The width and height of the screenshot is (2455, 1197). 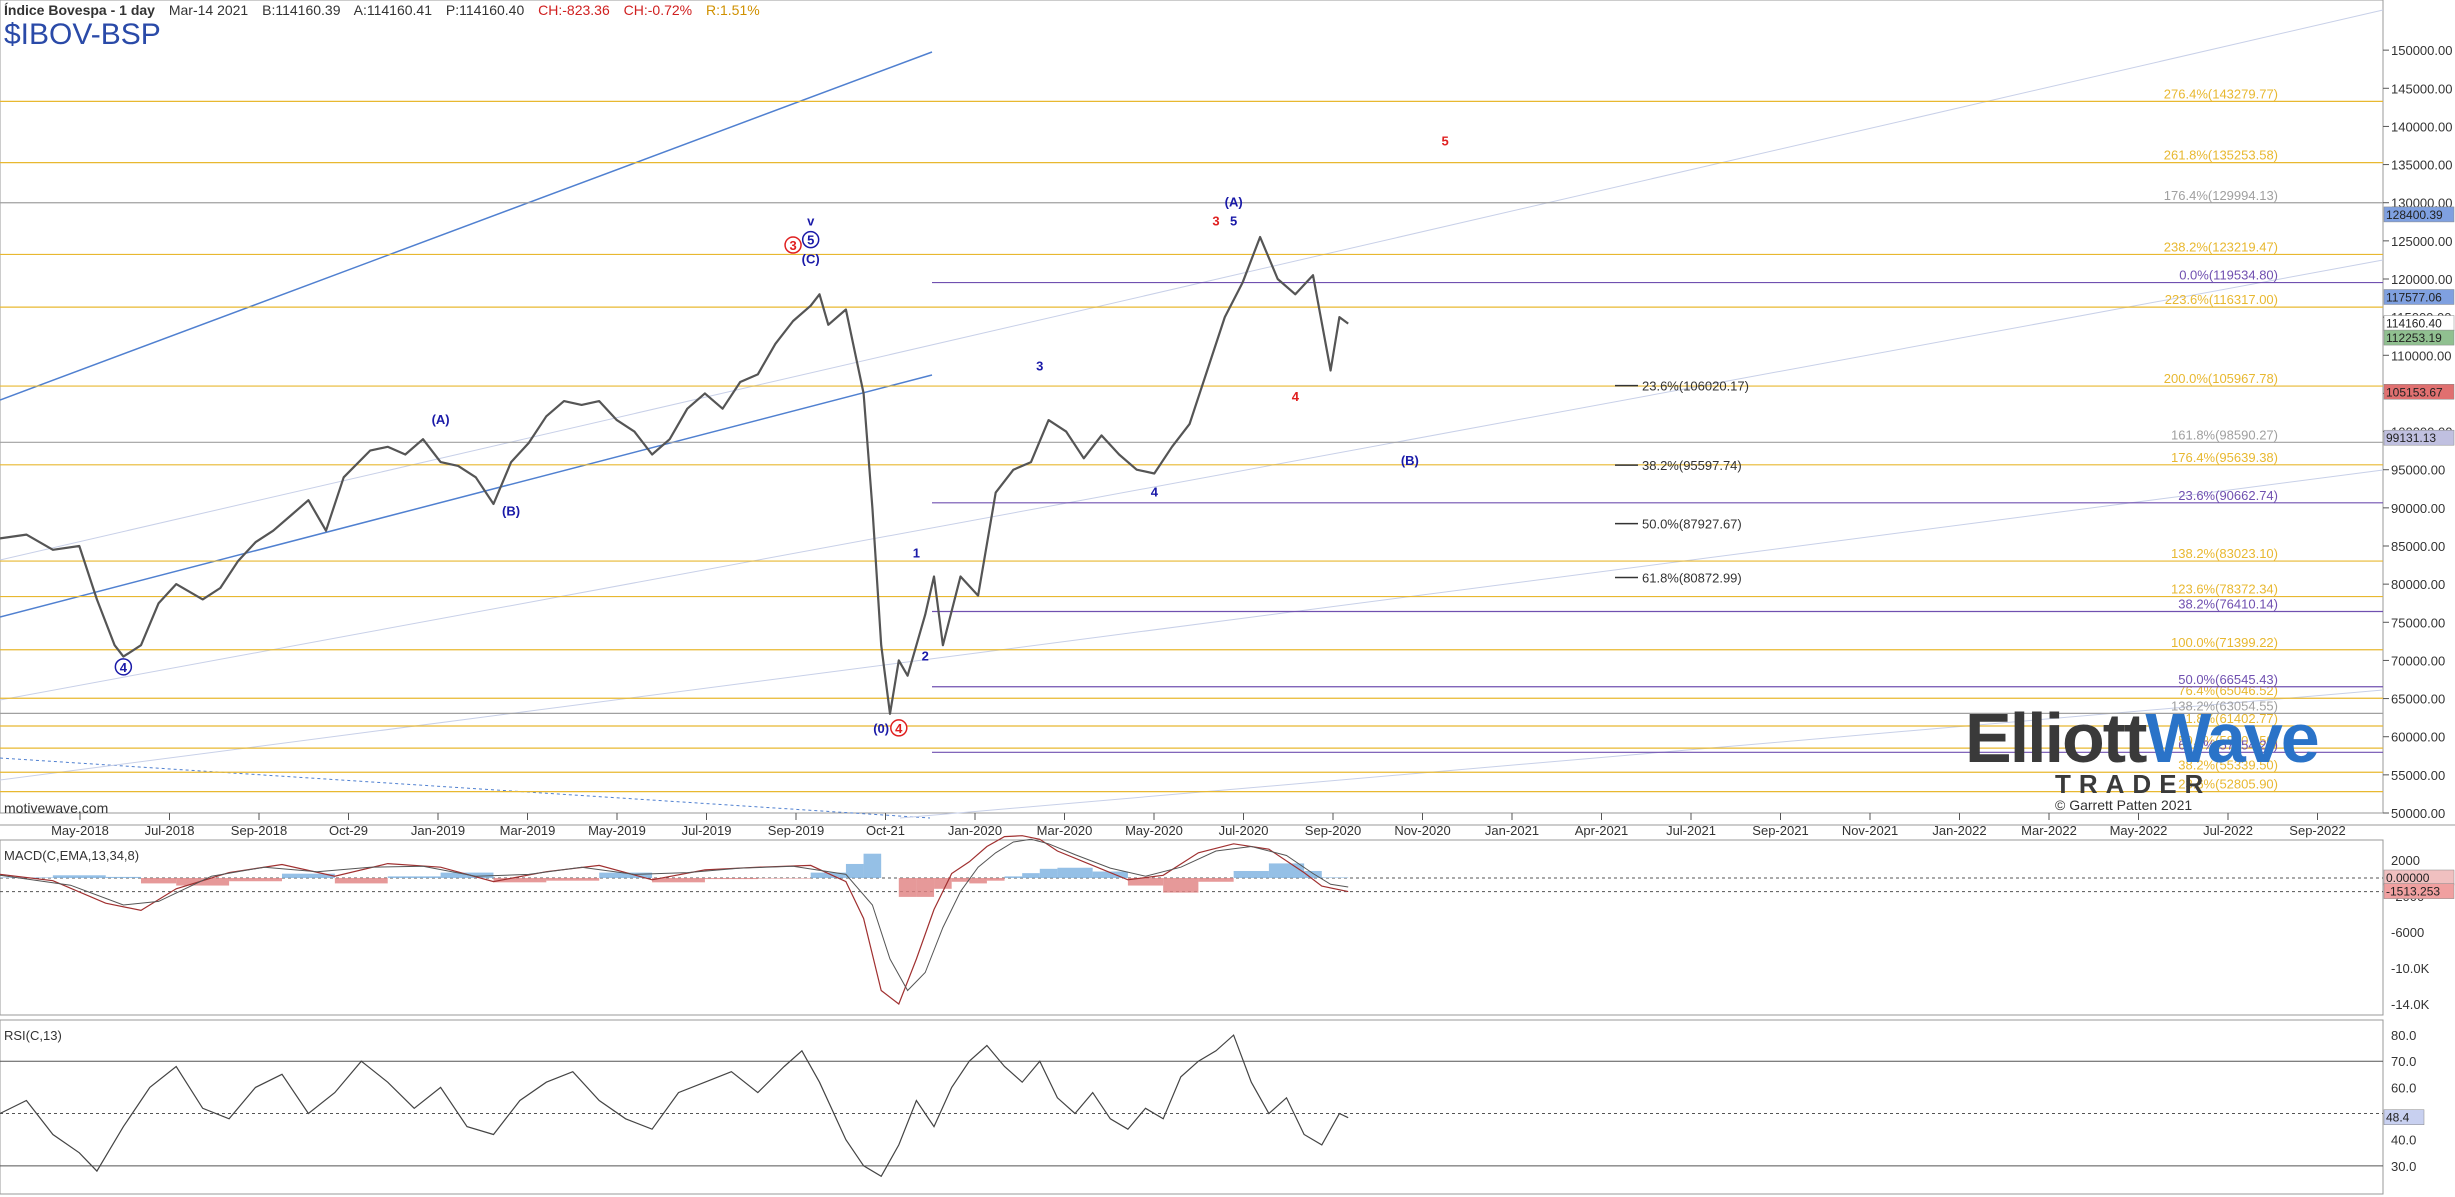 I want to click on fib-gold-level-label: 238.2%(123219.47), so click(x=2221, y=246).